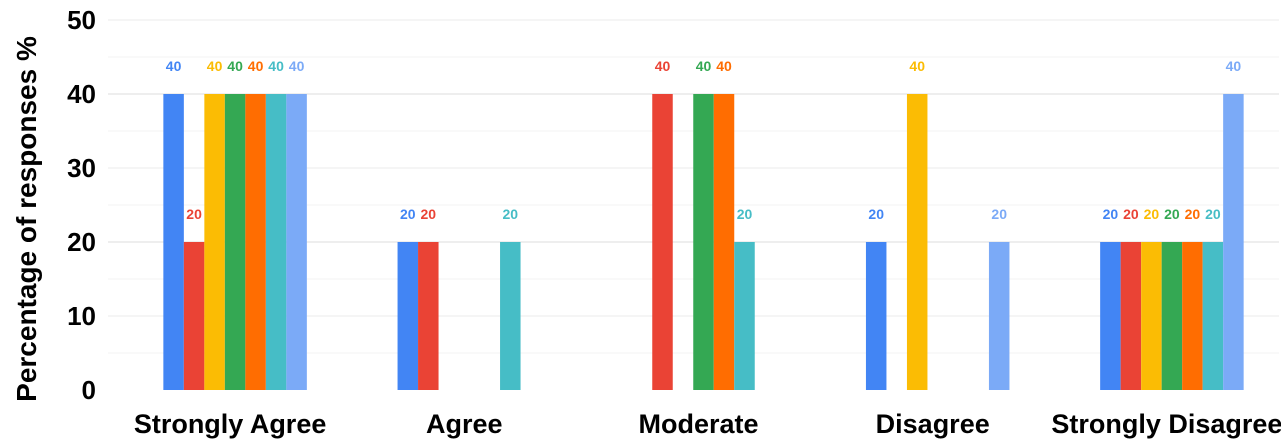 The height and width of the screenshot is (444, 1281). What do you see at coordinates (81, 316) in the screenshot?
I see `y-tick-label: 10` at bounding box center [81, 316].